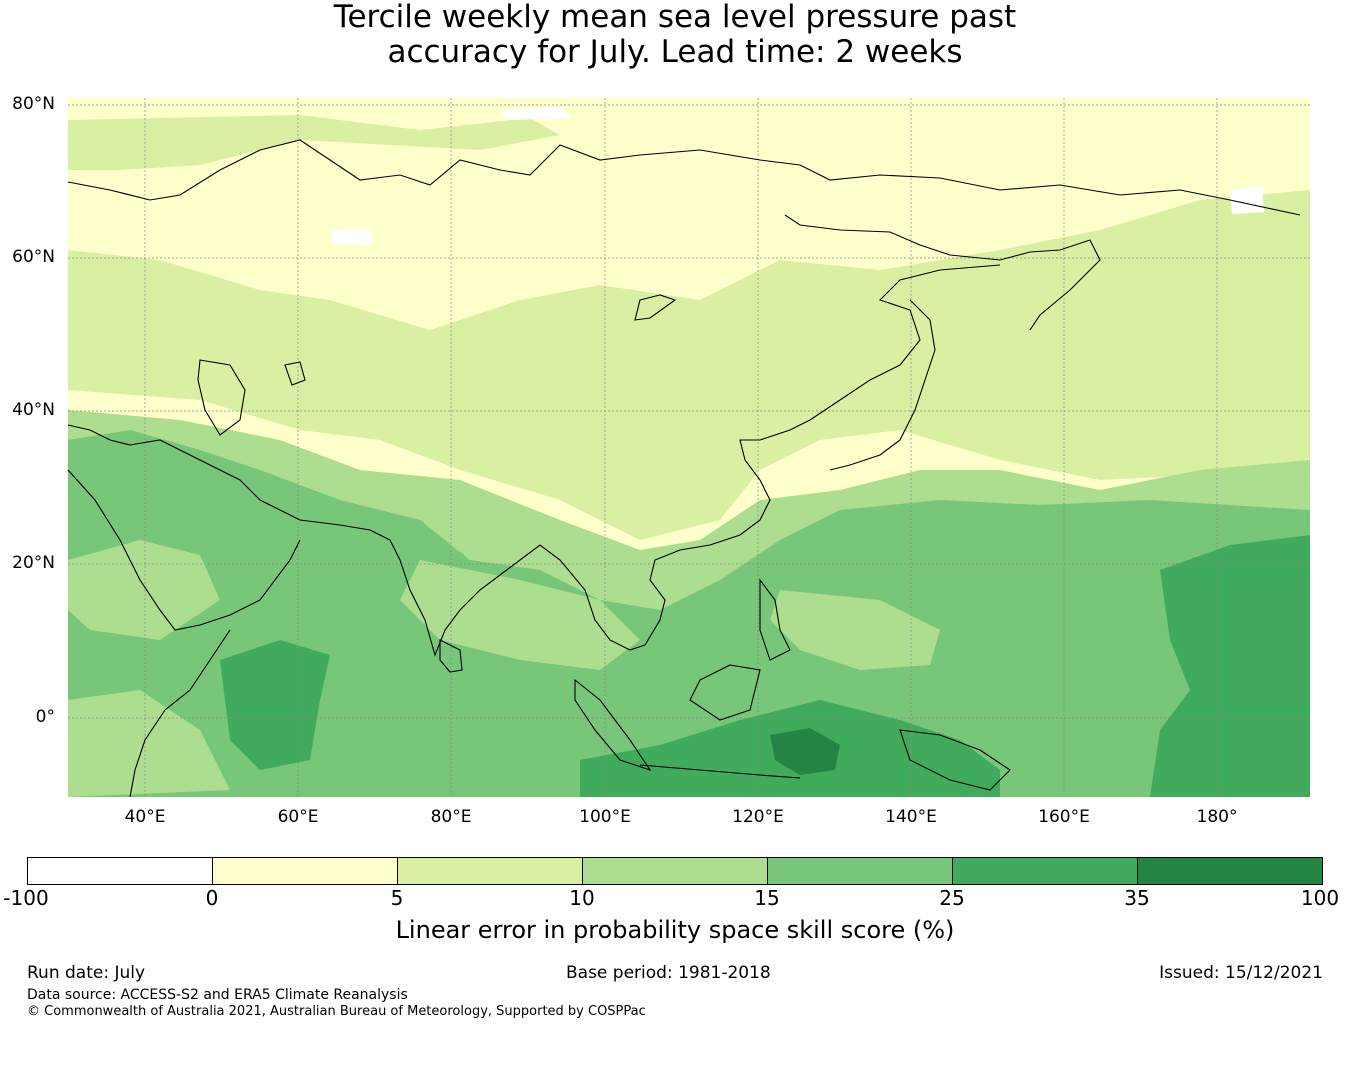 Image resolution: width=1350 pixels, height=1065 pixels. What do you see at coordinates (45, 717) in the screenshot?
I see `lat-label-0: 0°` at bounding box center [45, 717].